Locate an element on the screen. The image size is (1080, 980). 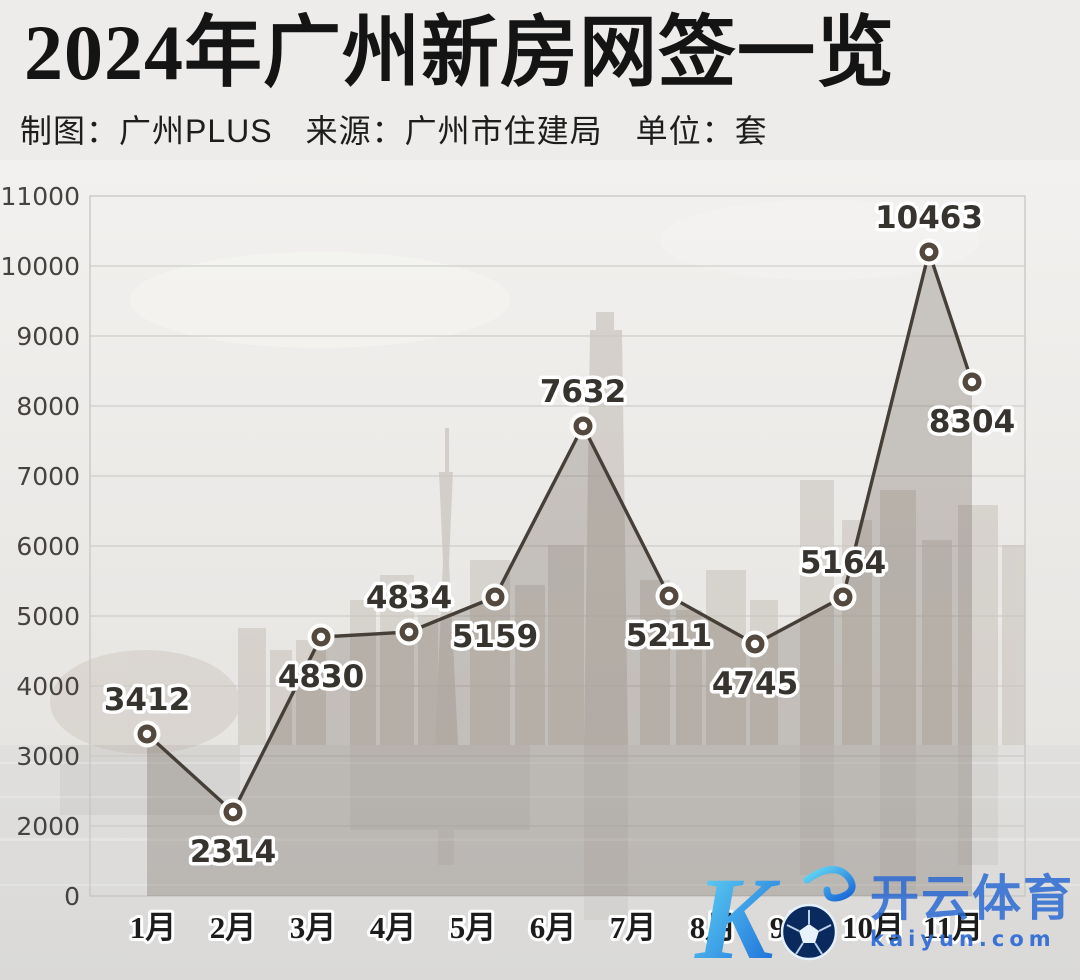
data-point-label: 5159 is located at coordinates (495, 637).